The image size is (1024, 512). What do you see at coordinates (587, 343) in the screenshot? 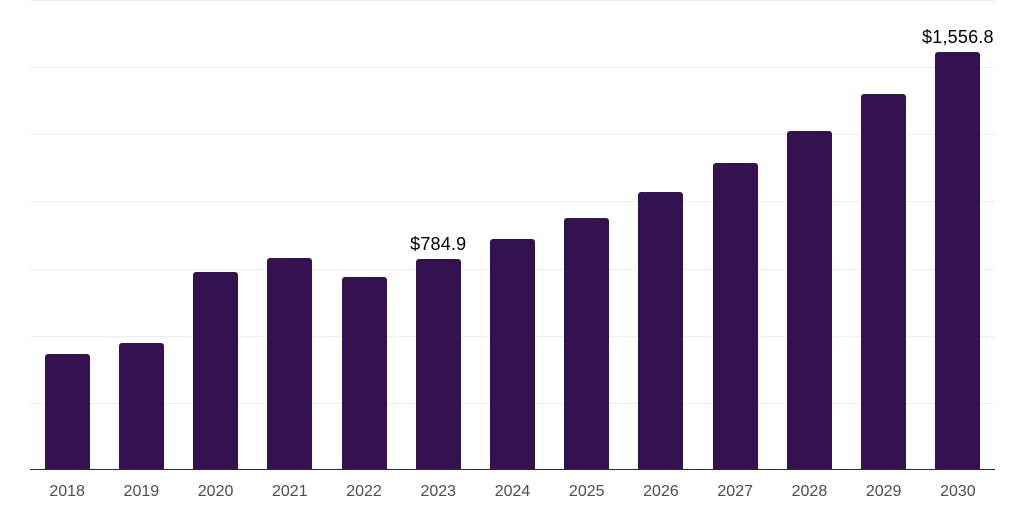
I see `bar-2025` at bounding box center [587, 343].